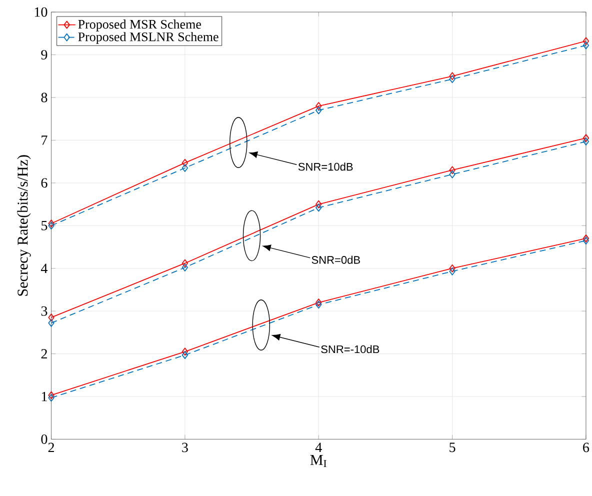 Image resolution: width=592 pixels, height=496 pixels. Describe the element at coordinates (318, 447) in the screenshot. I see `x-tick-label: 4` at that location.